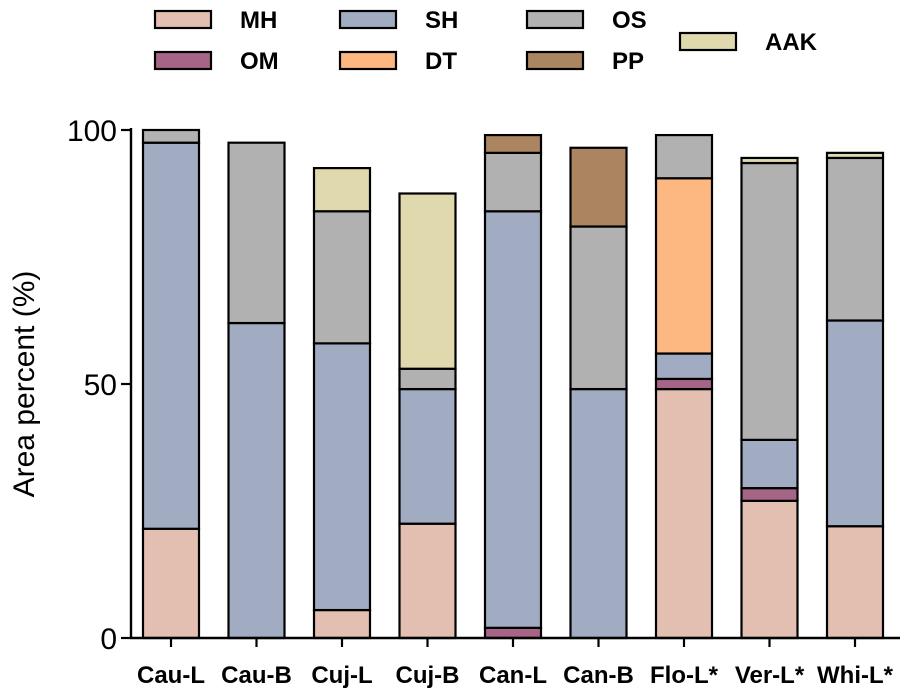 The image size is (923, 691). I want to click on x-tick-label: Cau-B, so click(256, 675).